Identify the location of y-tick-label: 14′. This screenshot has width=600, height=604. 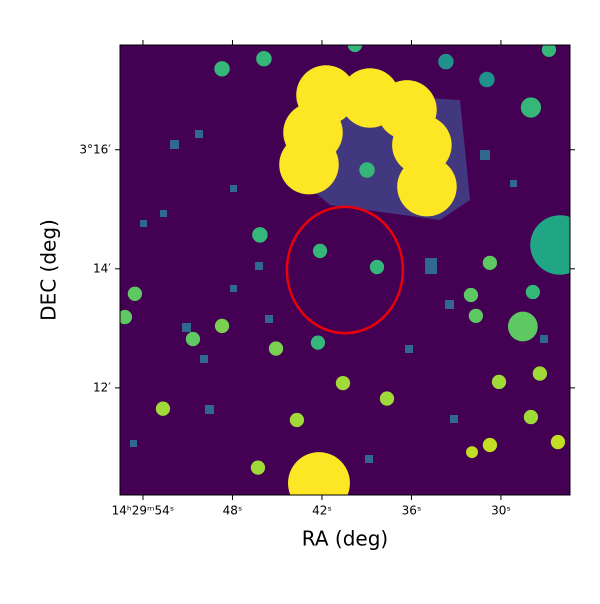
(102, 268).